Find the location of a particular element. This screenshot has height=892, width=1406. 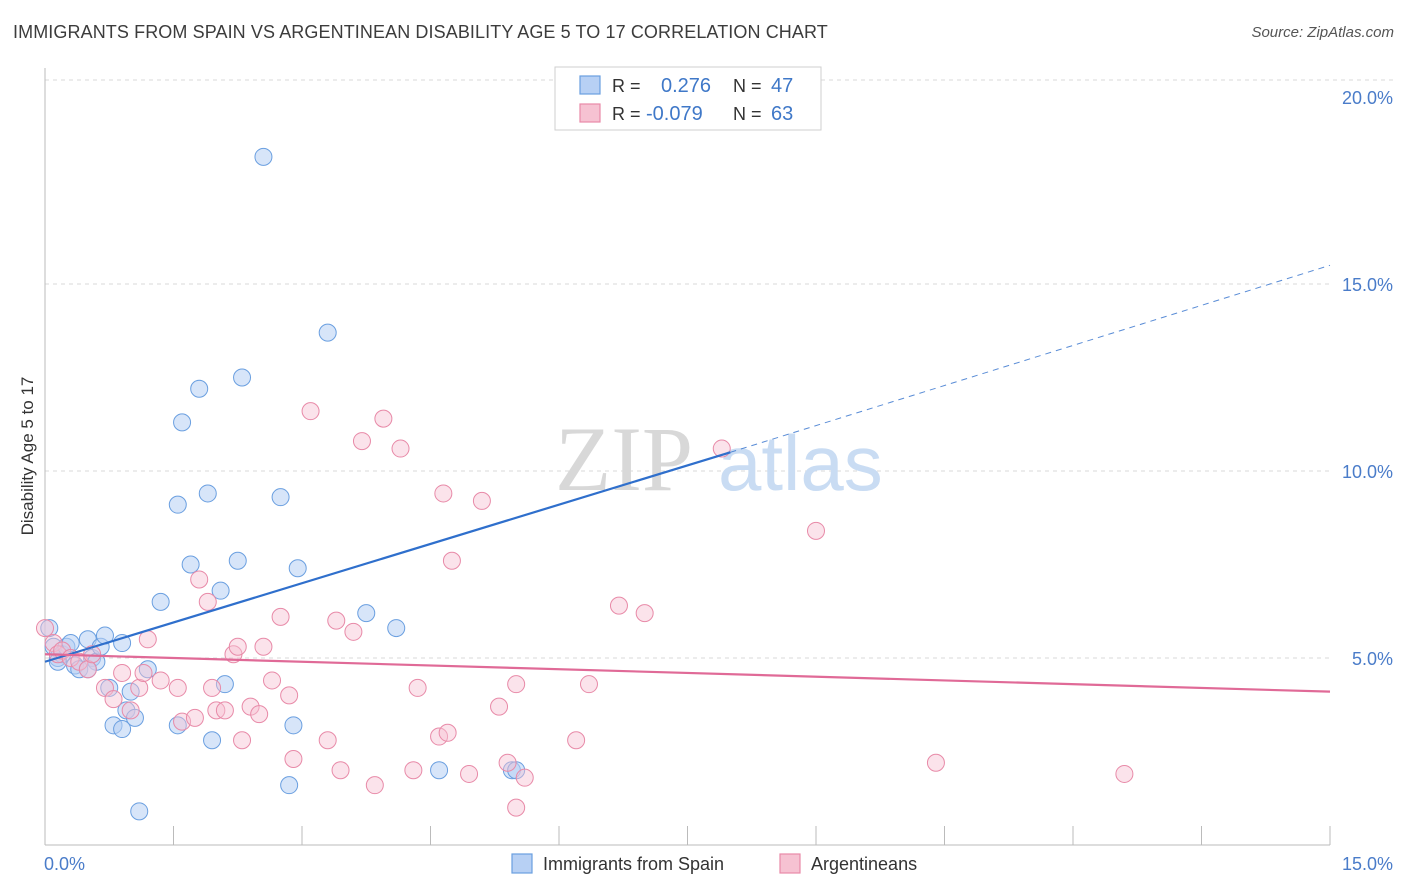

y-tick-label: 20.0% is located at coordinates (1367, 98).